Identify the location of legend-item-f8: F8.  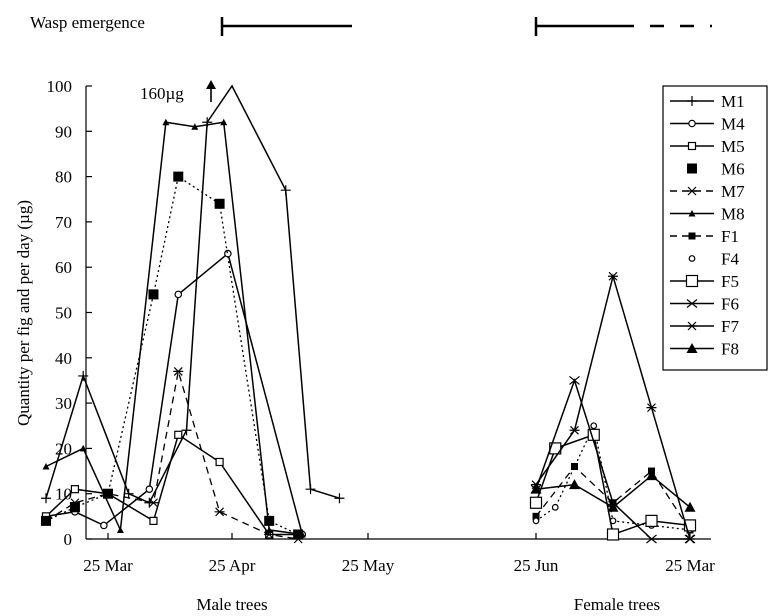
(704, 349).